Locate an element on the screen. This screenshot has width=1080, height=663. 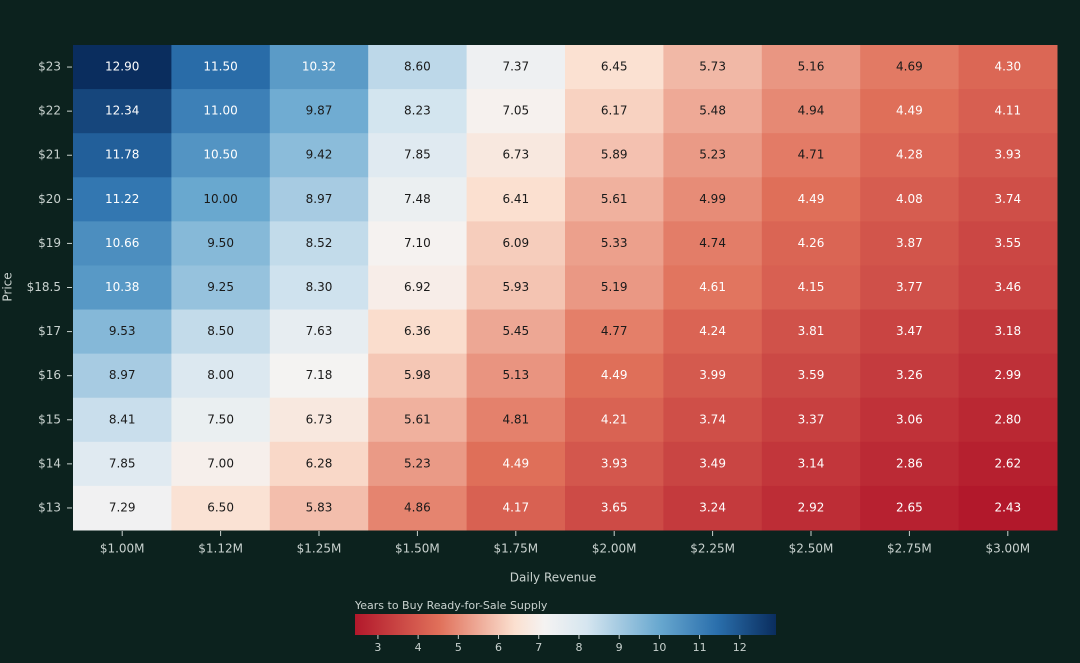
cell-label: 4.11 is located at coordinates (1007, 111).